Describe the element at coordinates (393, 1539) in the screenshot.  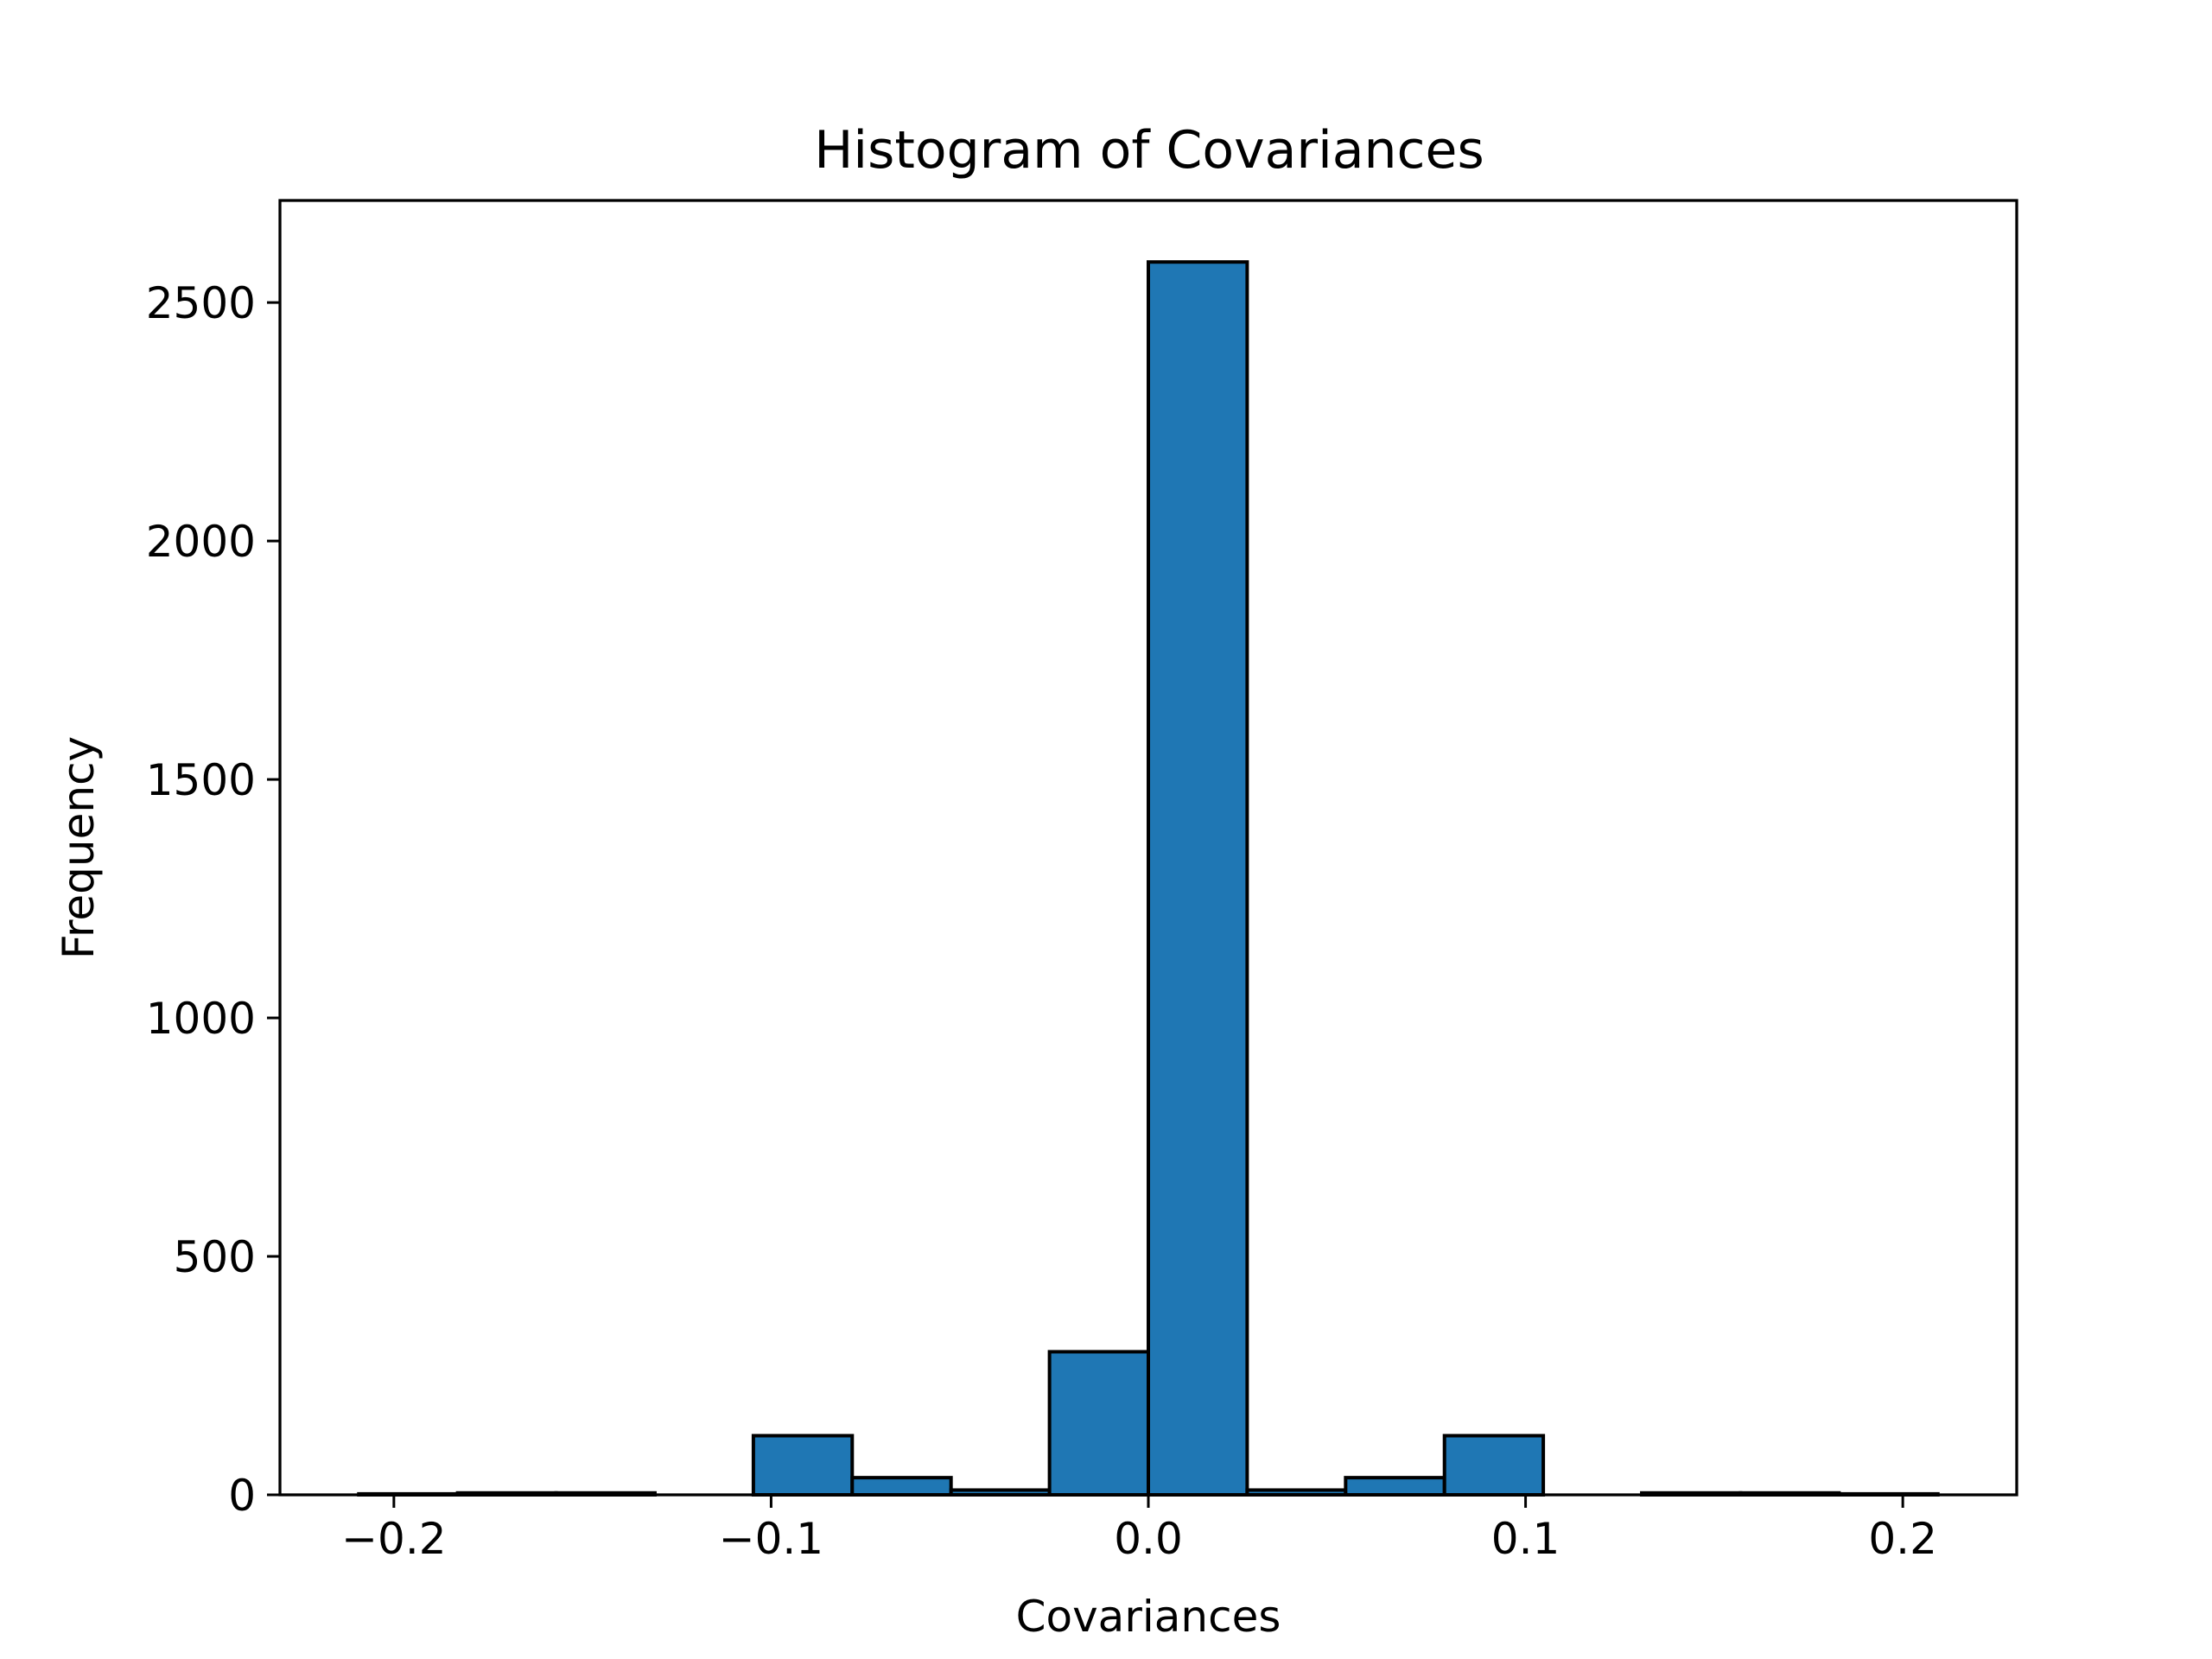
I see `x-tick-label: −0.2` at that location.